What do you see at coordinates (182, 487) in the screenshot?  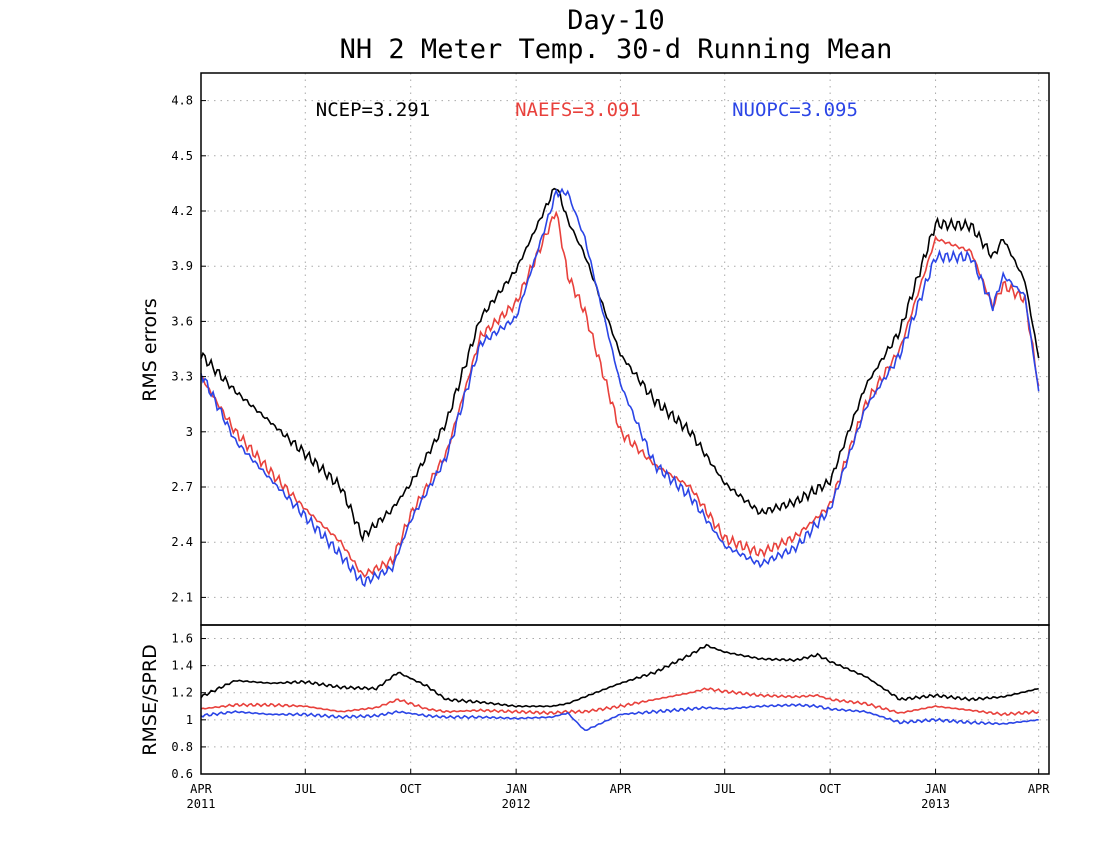 I see `top-y-tick-label: 2.7` at bounding box center [182, 487].